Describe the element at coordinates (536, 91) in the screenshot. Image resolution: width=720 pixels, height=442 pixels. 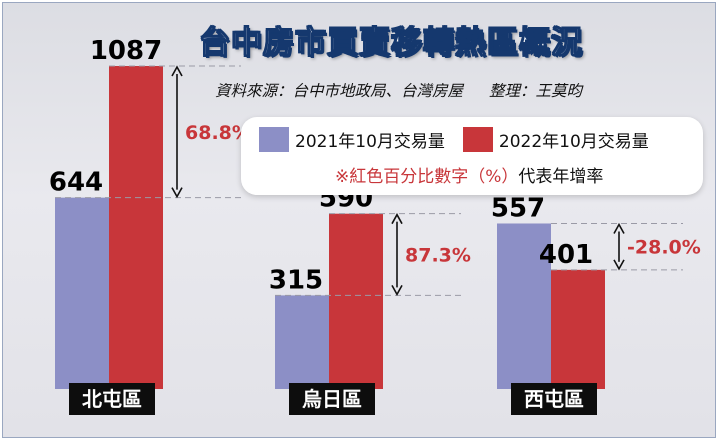
I see `editor-text: 整理：王莫昀` at that location.